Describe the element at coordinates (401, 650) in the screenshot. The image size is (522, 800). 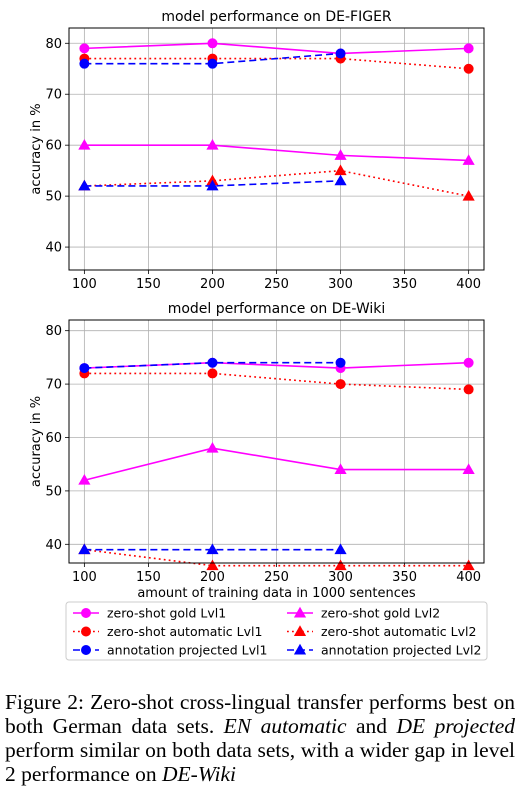
I see `legend-label: annotation projected Lvl2` at that location.